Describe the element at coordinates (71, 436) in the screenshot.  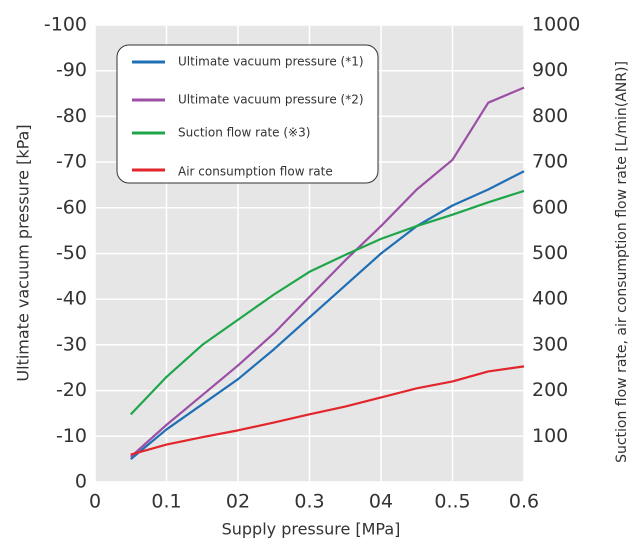
I see `y-tick-label: -10` at that location.